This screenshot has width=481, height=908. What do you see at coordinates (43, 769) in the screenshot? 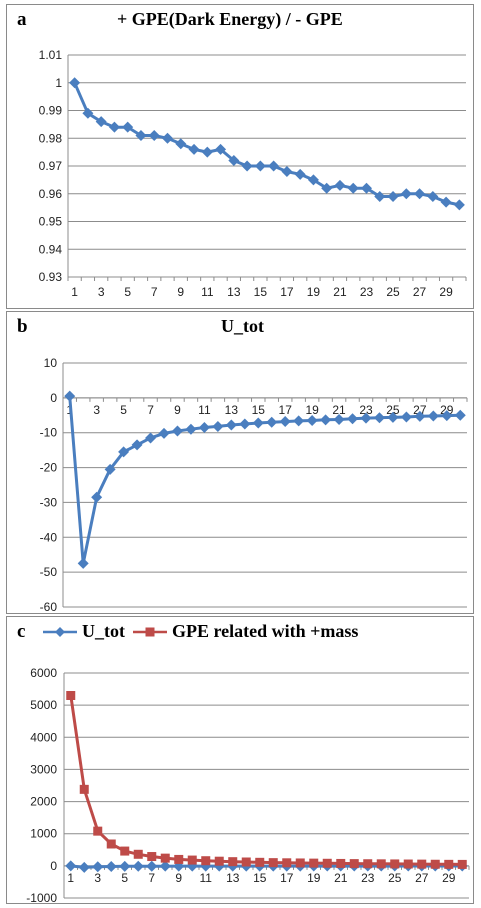
I see `y-tick-label: 3000` at bounding box center [43, 769].